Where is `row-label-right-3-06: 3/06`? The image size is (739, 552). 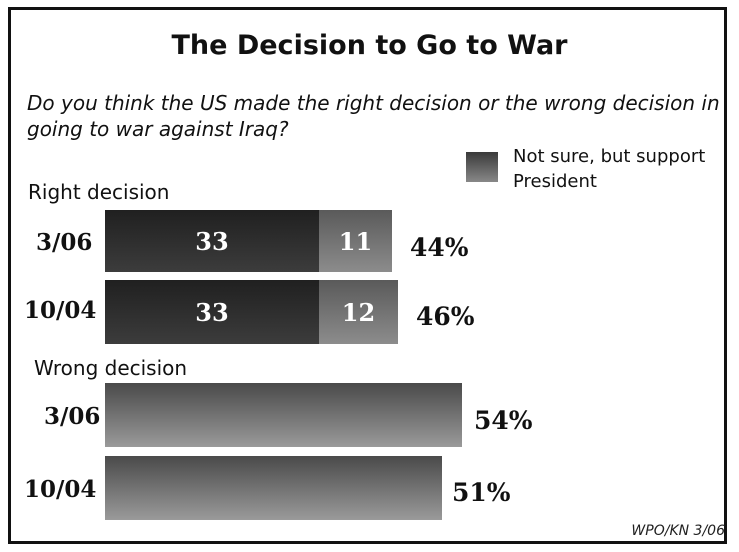 row-label-right-3-06: 3/06 is located at coordinates (64, 242).